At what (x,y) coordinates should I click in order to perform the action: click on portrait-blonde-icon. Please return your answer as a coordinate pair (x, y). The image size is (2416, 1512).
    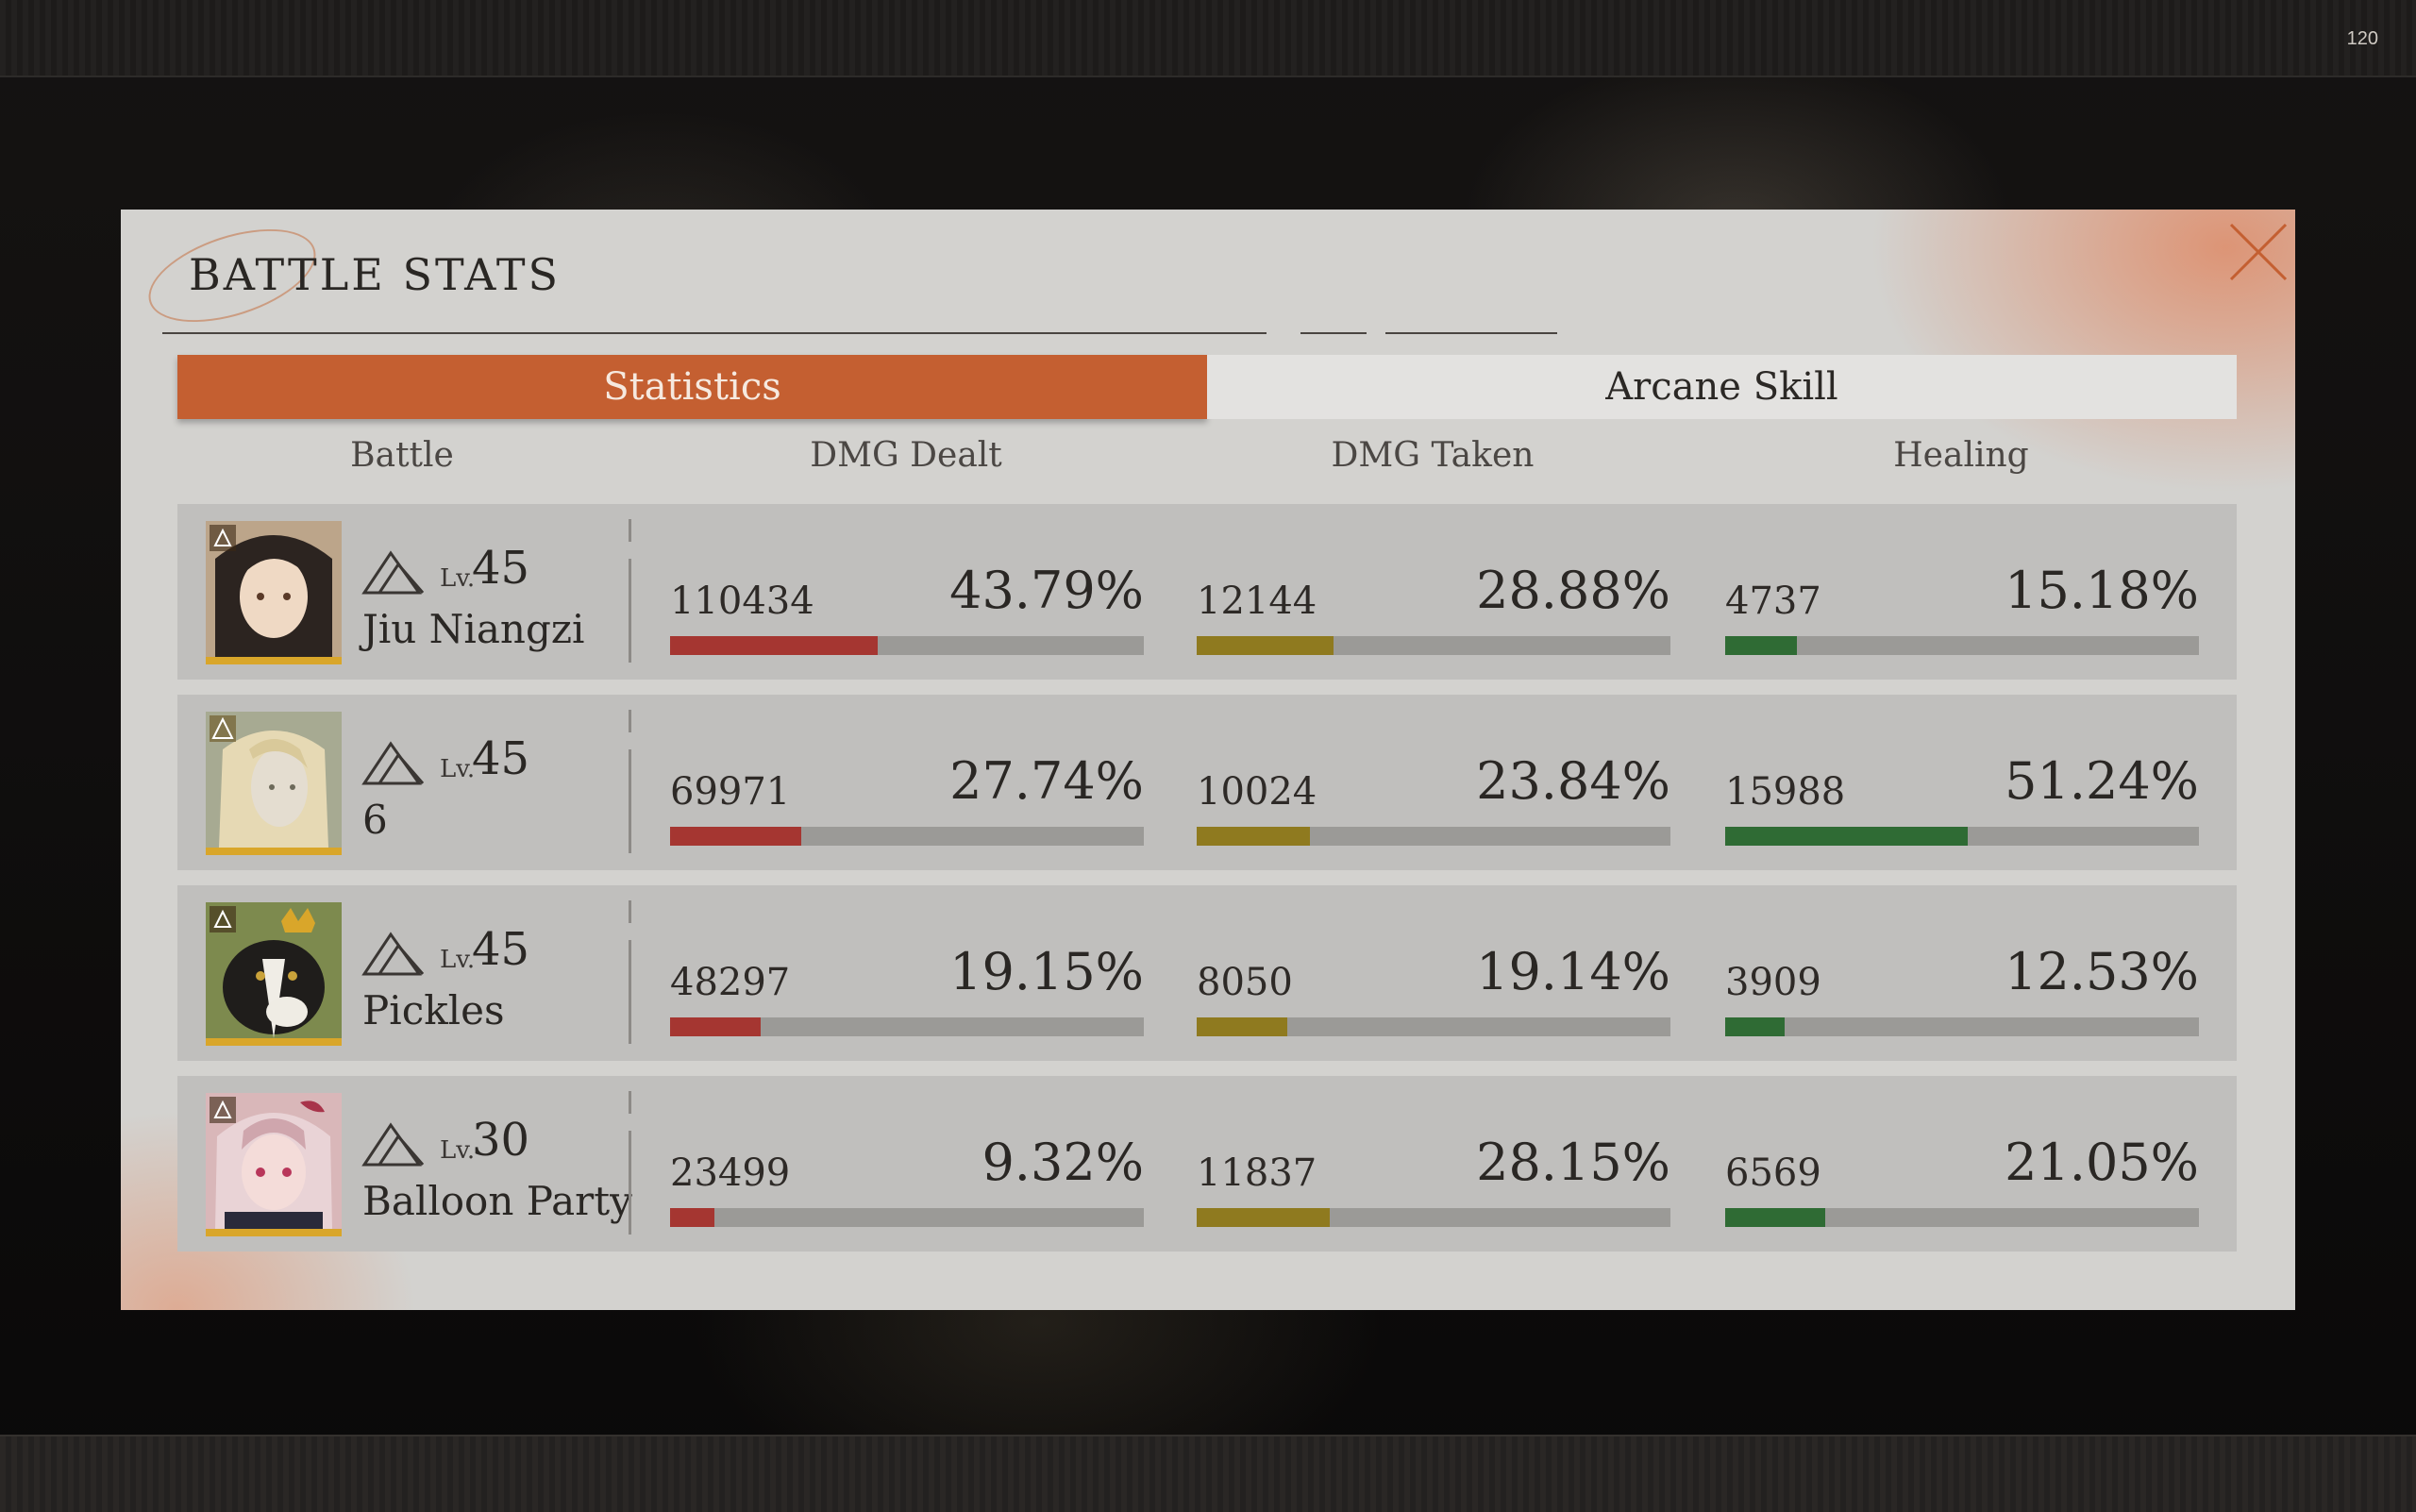
    Looking at the image, I should click on (274, 780).